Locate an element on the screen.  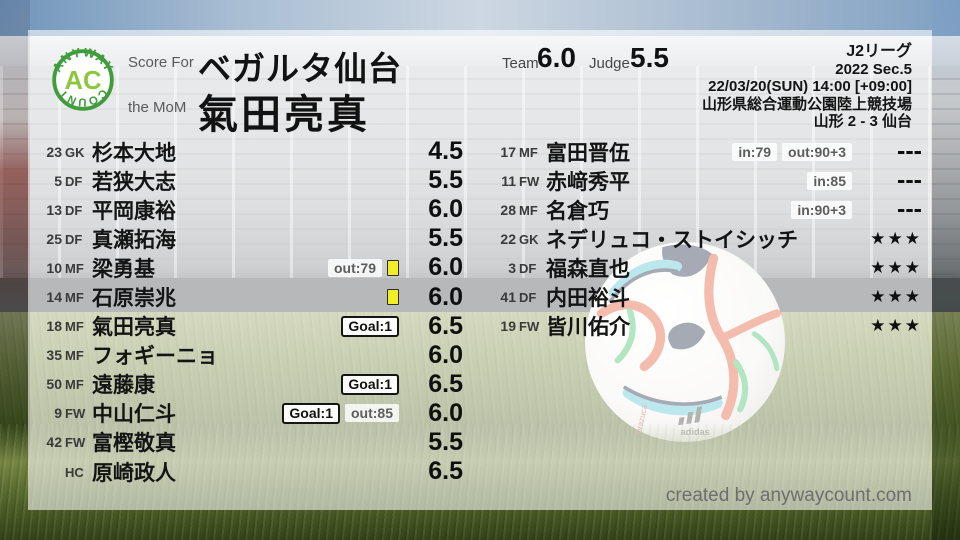
player-number: 17 is located at coordinates (508, 151).